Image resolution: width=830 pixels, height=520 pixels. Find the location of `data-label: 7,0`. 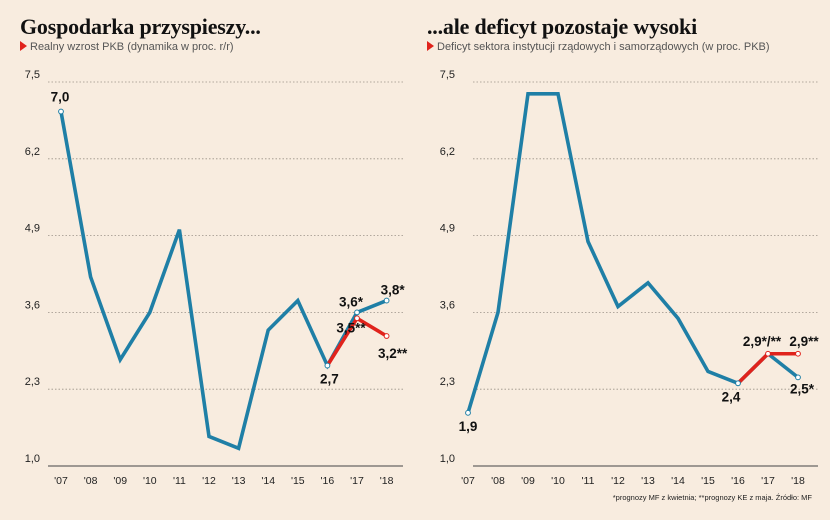

data-label: 7,0 is located at coordinates (60, 97).